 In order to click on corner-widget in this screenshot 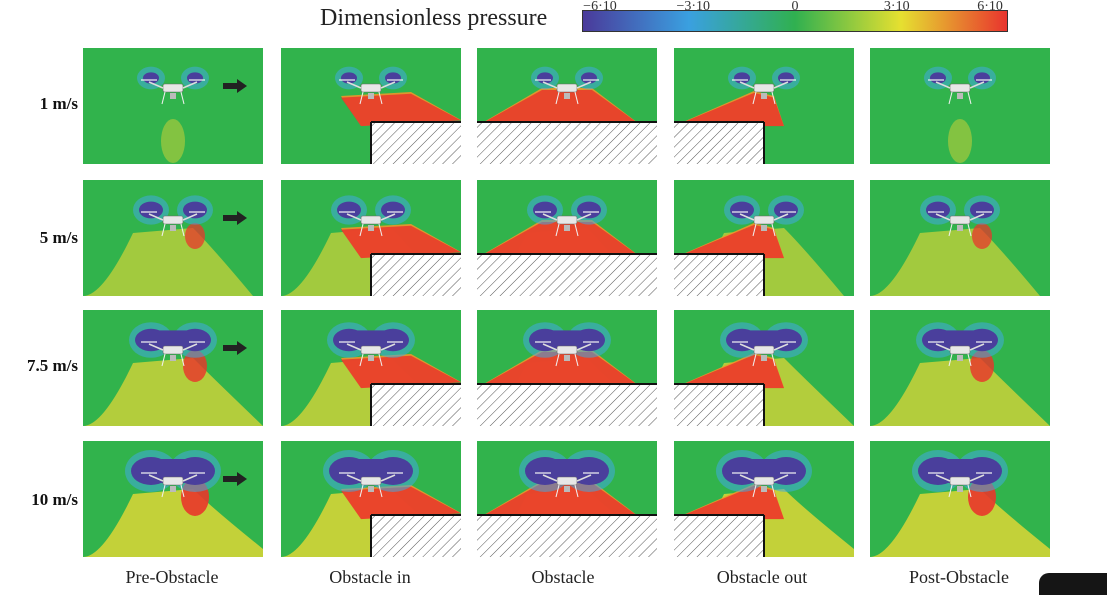, I will do `click(1073, 584)`.